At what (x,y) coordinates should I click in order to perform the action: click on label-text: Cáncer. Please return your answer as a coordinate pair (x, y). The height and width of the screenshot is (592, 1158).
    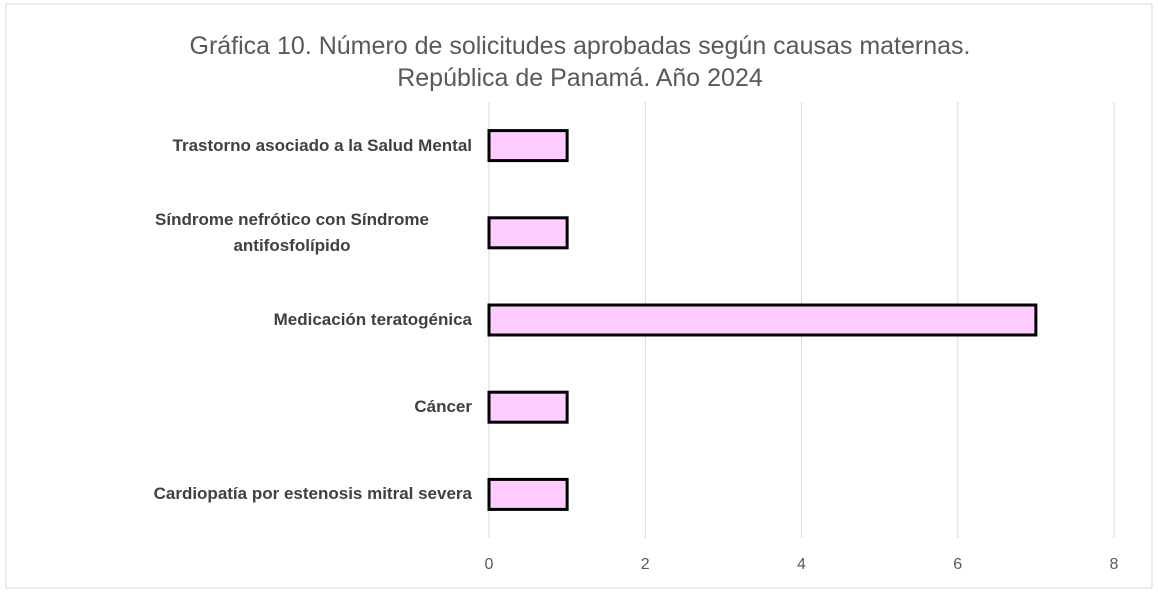
    Looking at the image, I should click on (443, 407).